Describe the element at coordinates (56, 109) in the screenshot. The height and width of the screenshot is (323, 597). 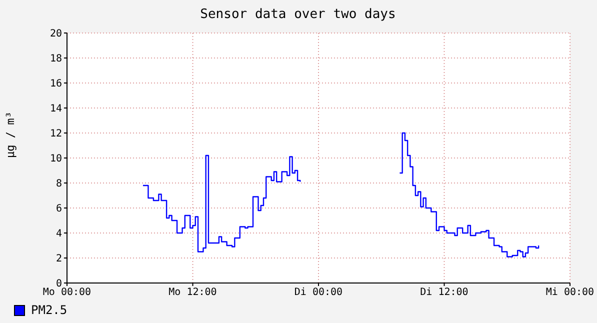
I see `y-tick-label: 14` at that location.